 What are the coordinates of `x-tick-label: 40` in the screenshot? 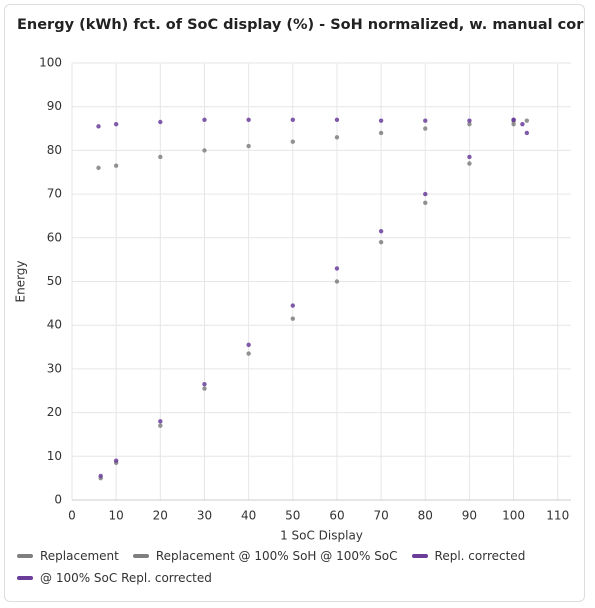 It's located at (248, 516).